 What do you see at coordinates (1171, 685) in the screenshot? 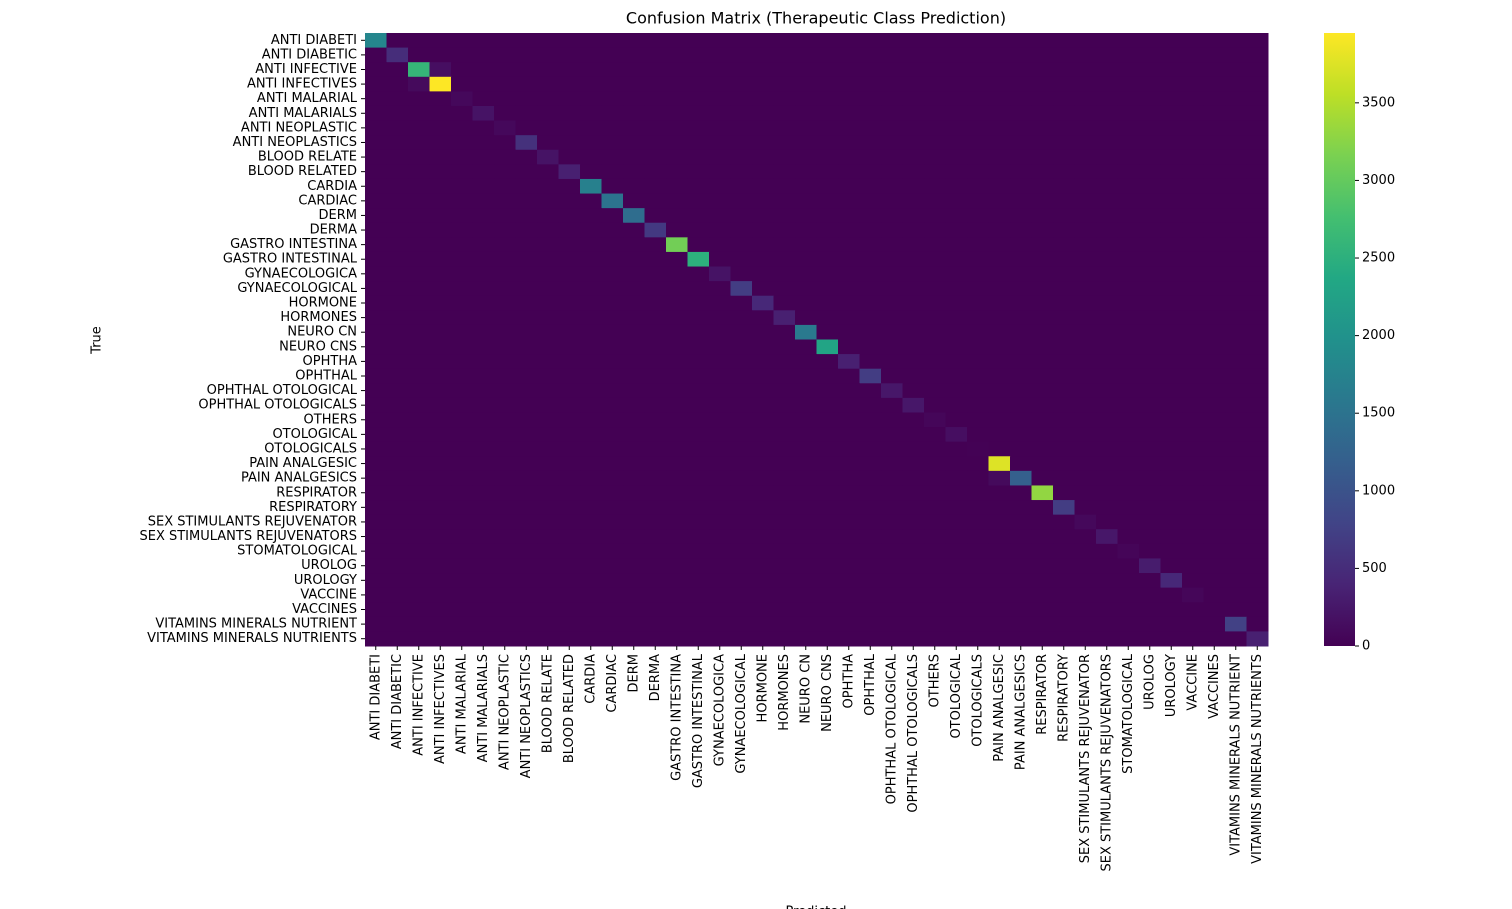
I see `x-tick-label: UROLOGY` at bounding box center [1171, 685].